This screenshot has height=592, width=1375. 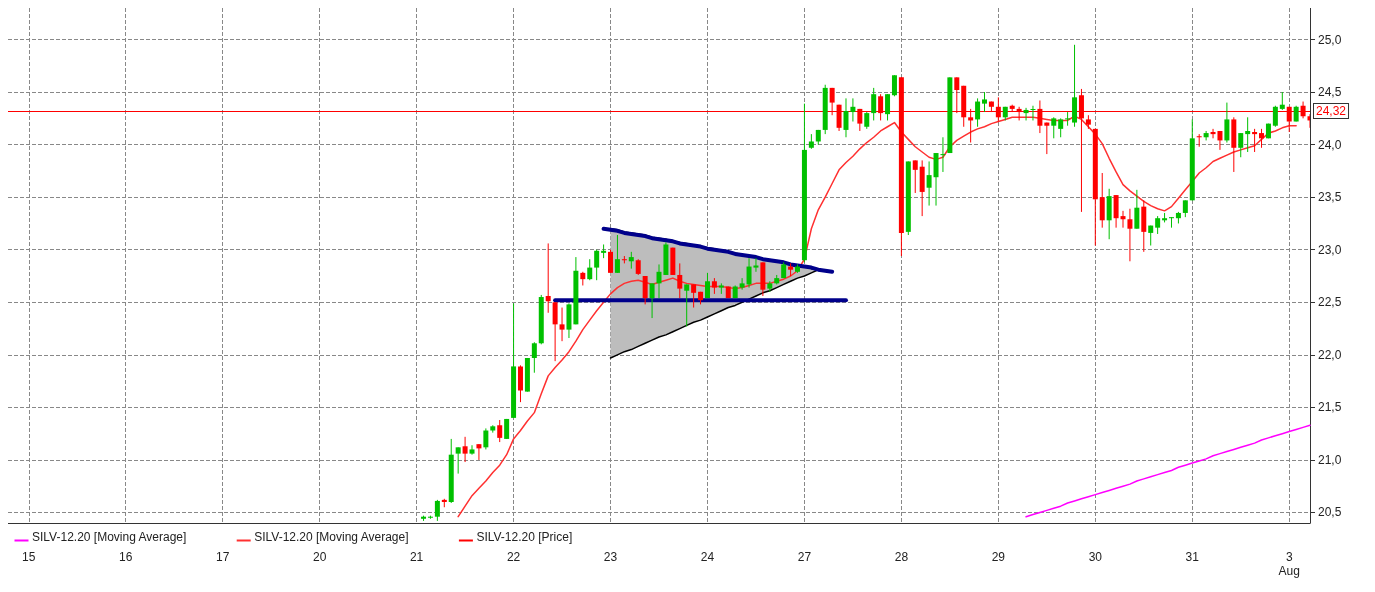 What do you see at coordinates (1330, 354) in the screenshot?
I see `y-tick-label: 22,0` at bounding box center [1330, 354].